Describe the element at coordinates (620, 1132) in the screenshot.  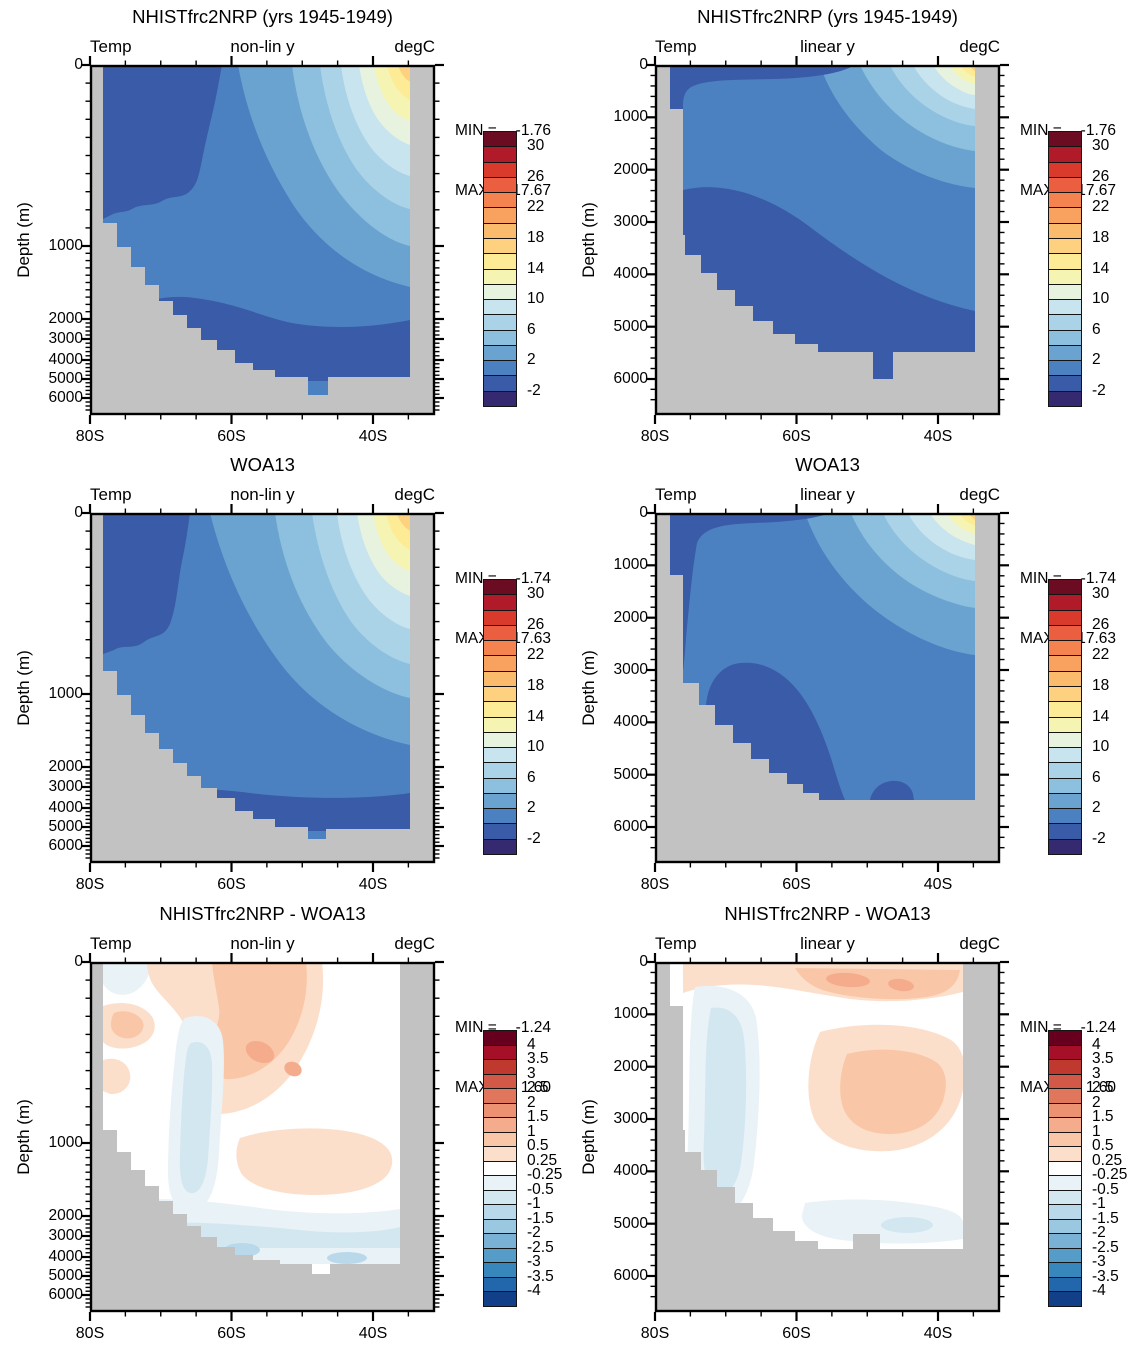
I see `y-axis-tick-labels: 0 1000 2000 3000 4000 5000 6000` at that location.